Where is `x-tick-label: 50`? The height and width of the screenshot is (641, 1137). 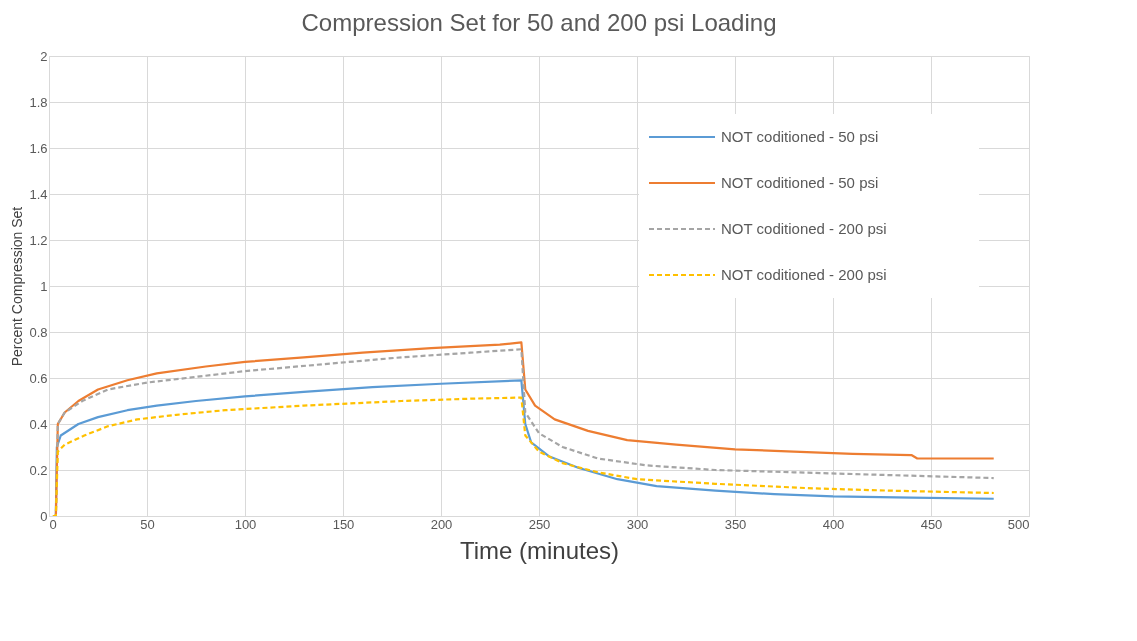
x-tick-label: 50 is located at coordinates (147, 524).